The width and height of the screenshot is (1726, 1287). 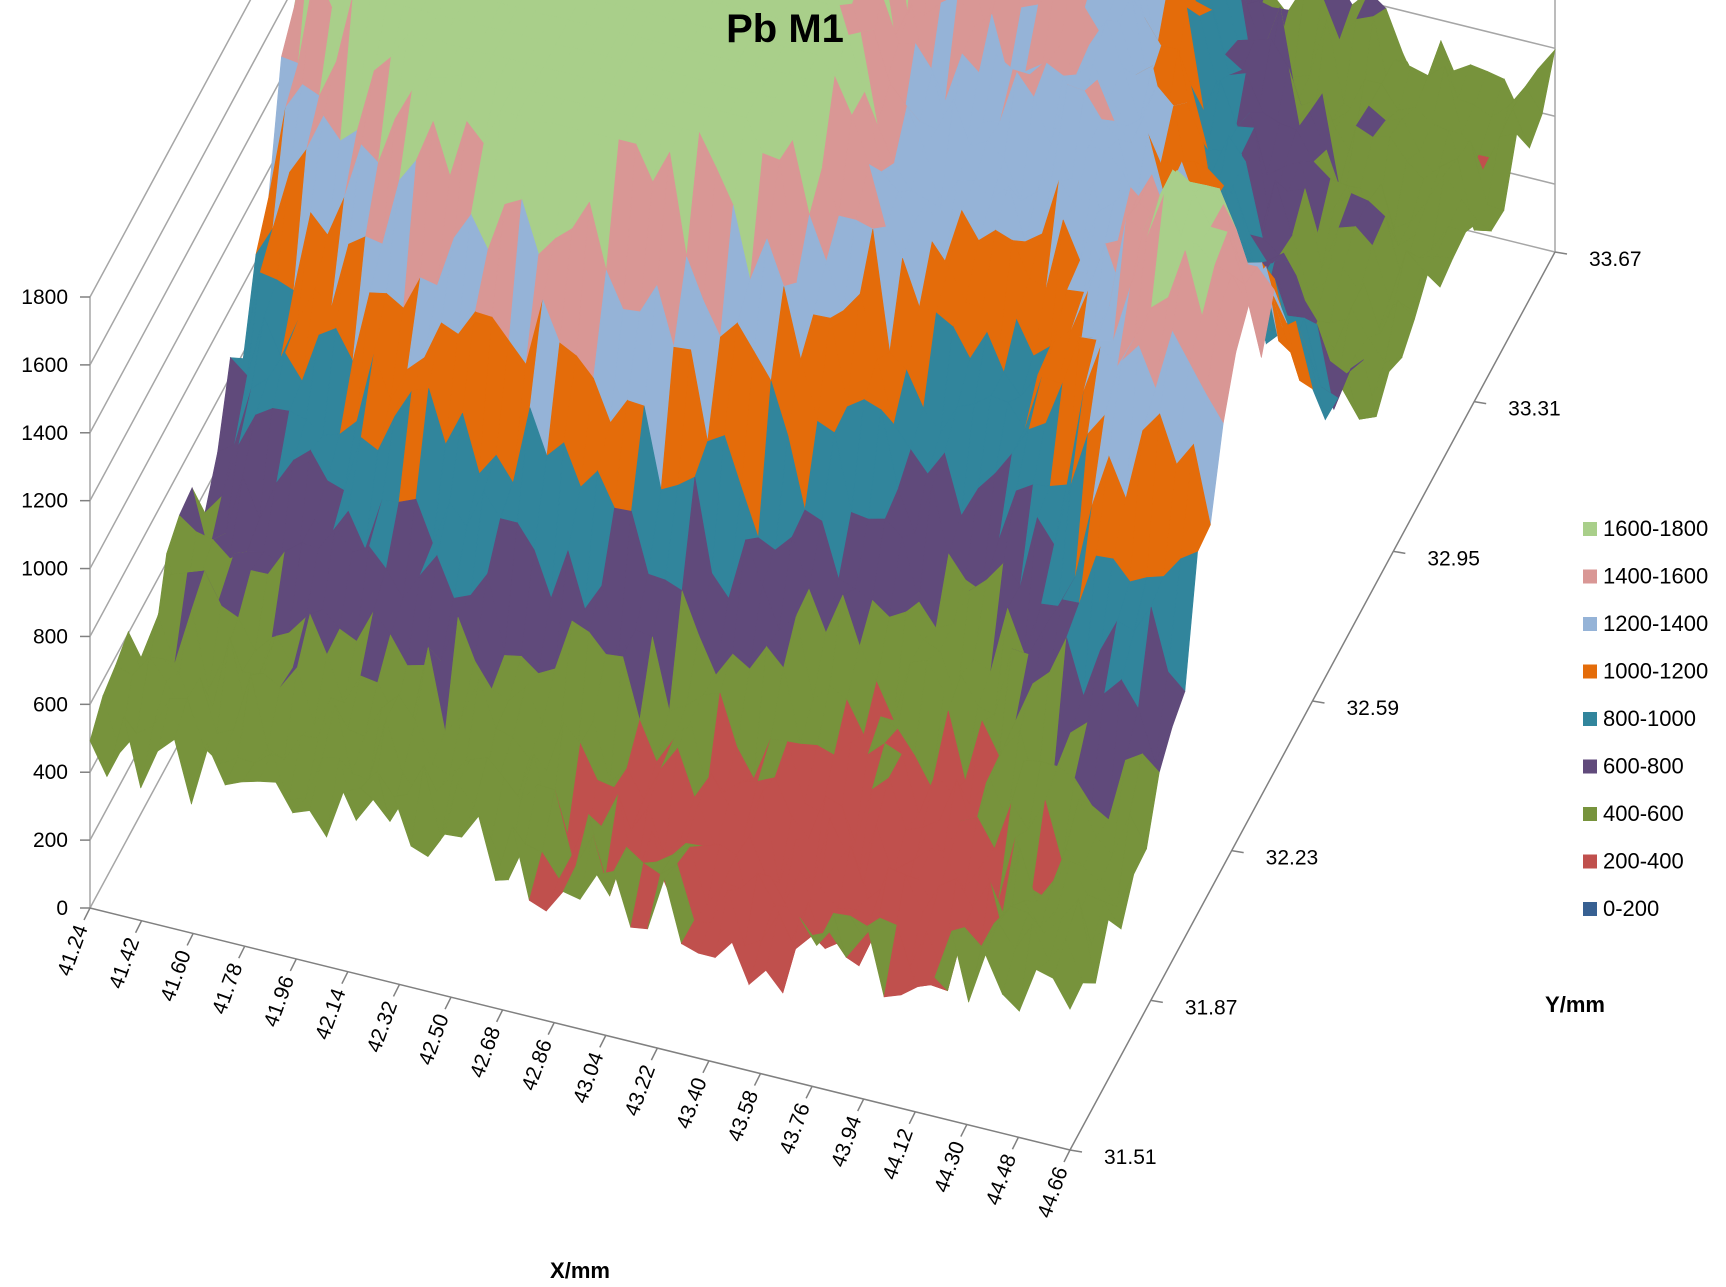 I want to click on legend-label: 600-800, so click(x=1643, y=766).